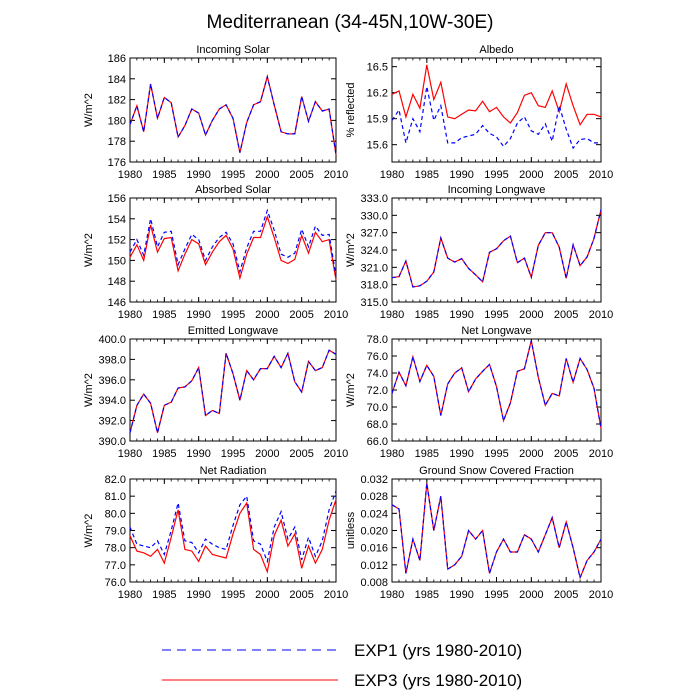 The width and height of the screenshot is (700, 700). Describe the element at coordinates (233, 50) in the screenshot. I see `panel-title: Incoming Solar` at that location.